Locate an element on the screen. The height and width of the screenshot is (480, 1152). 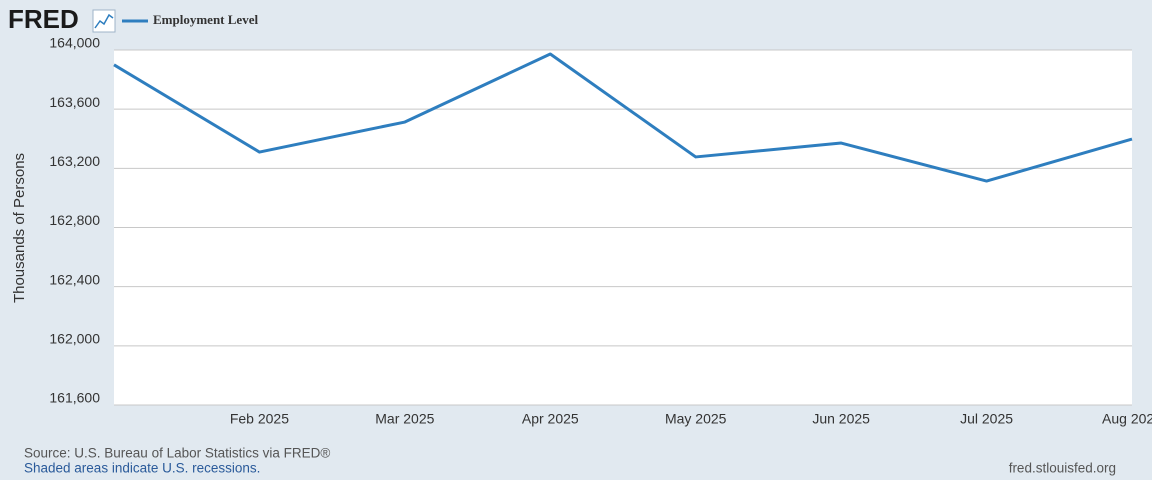
logo: FRED is located at coordinates (43, 19).